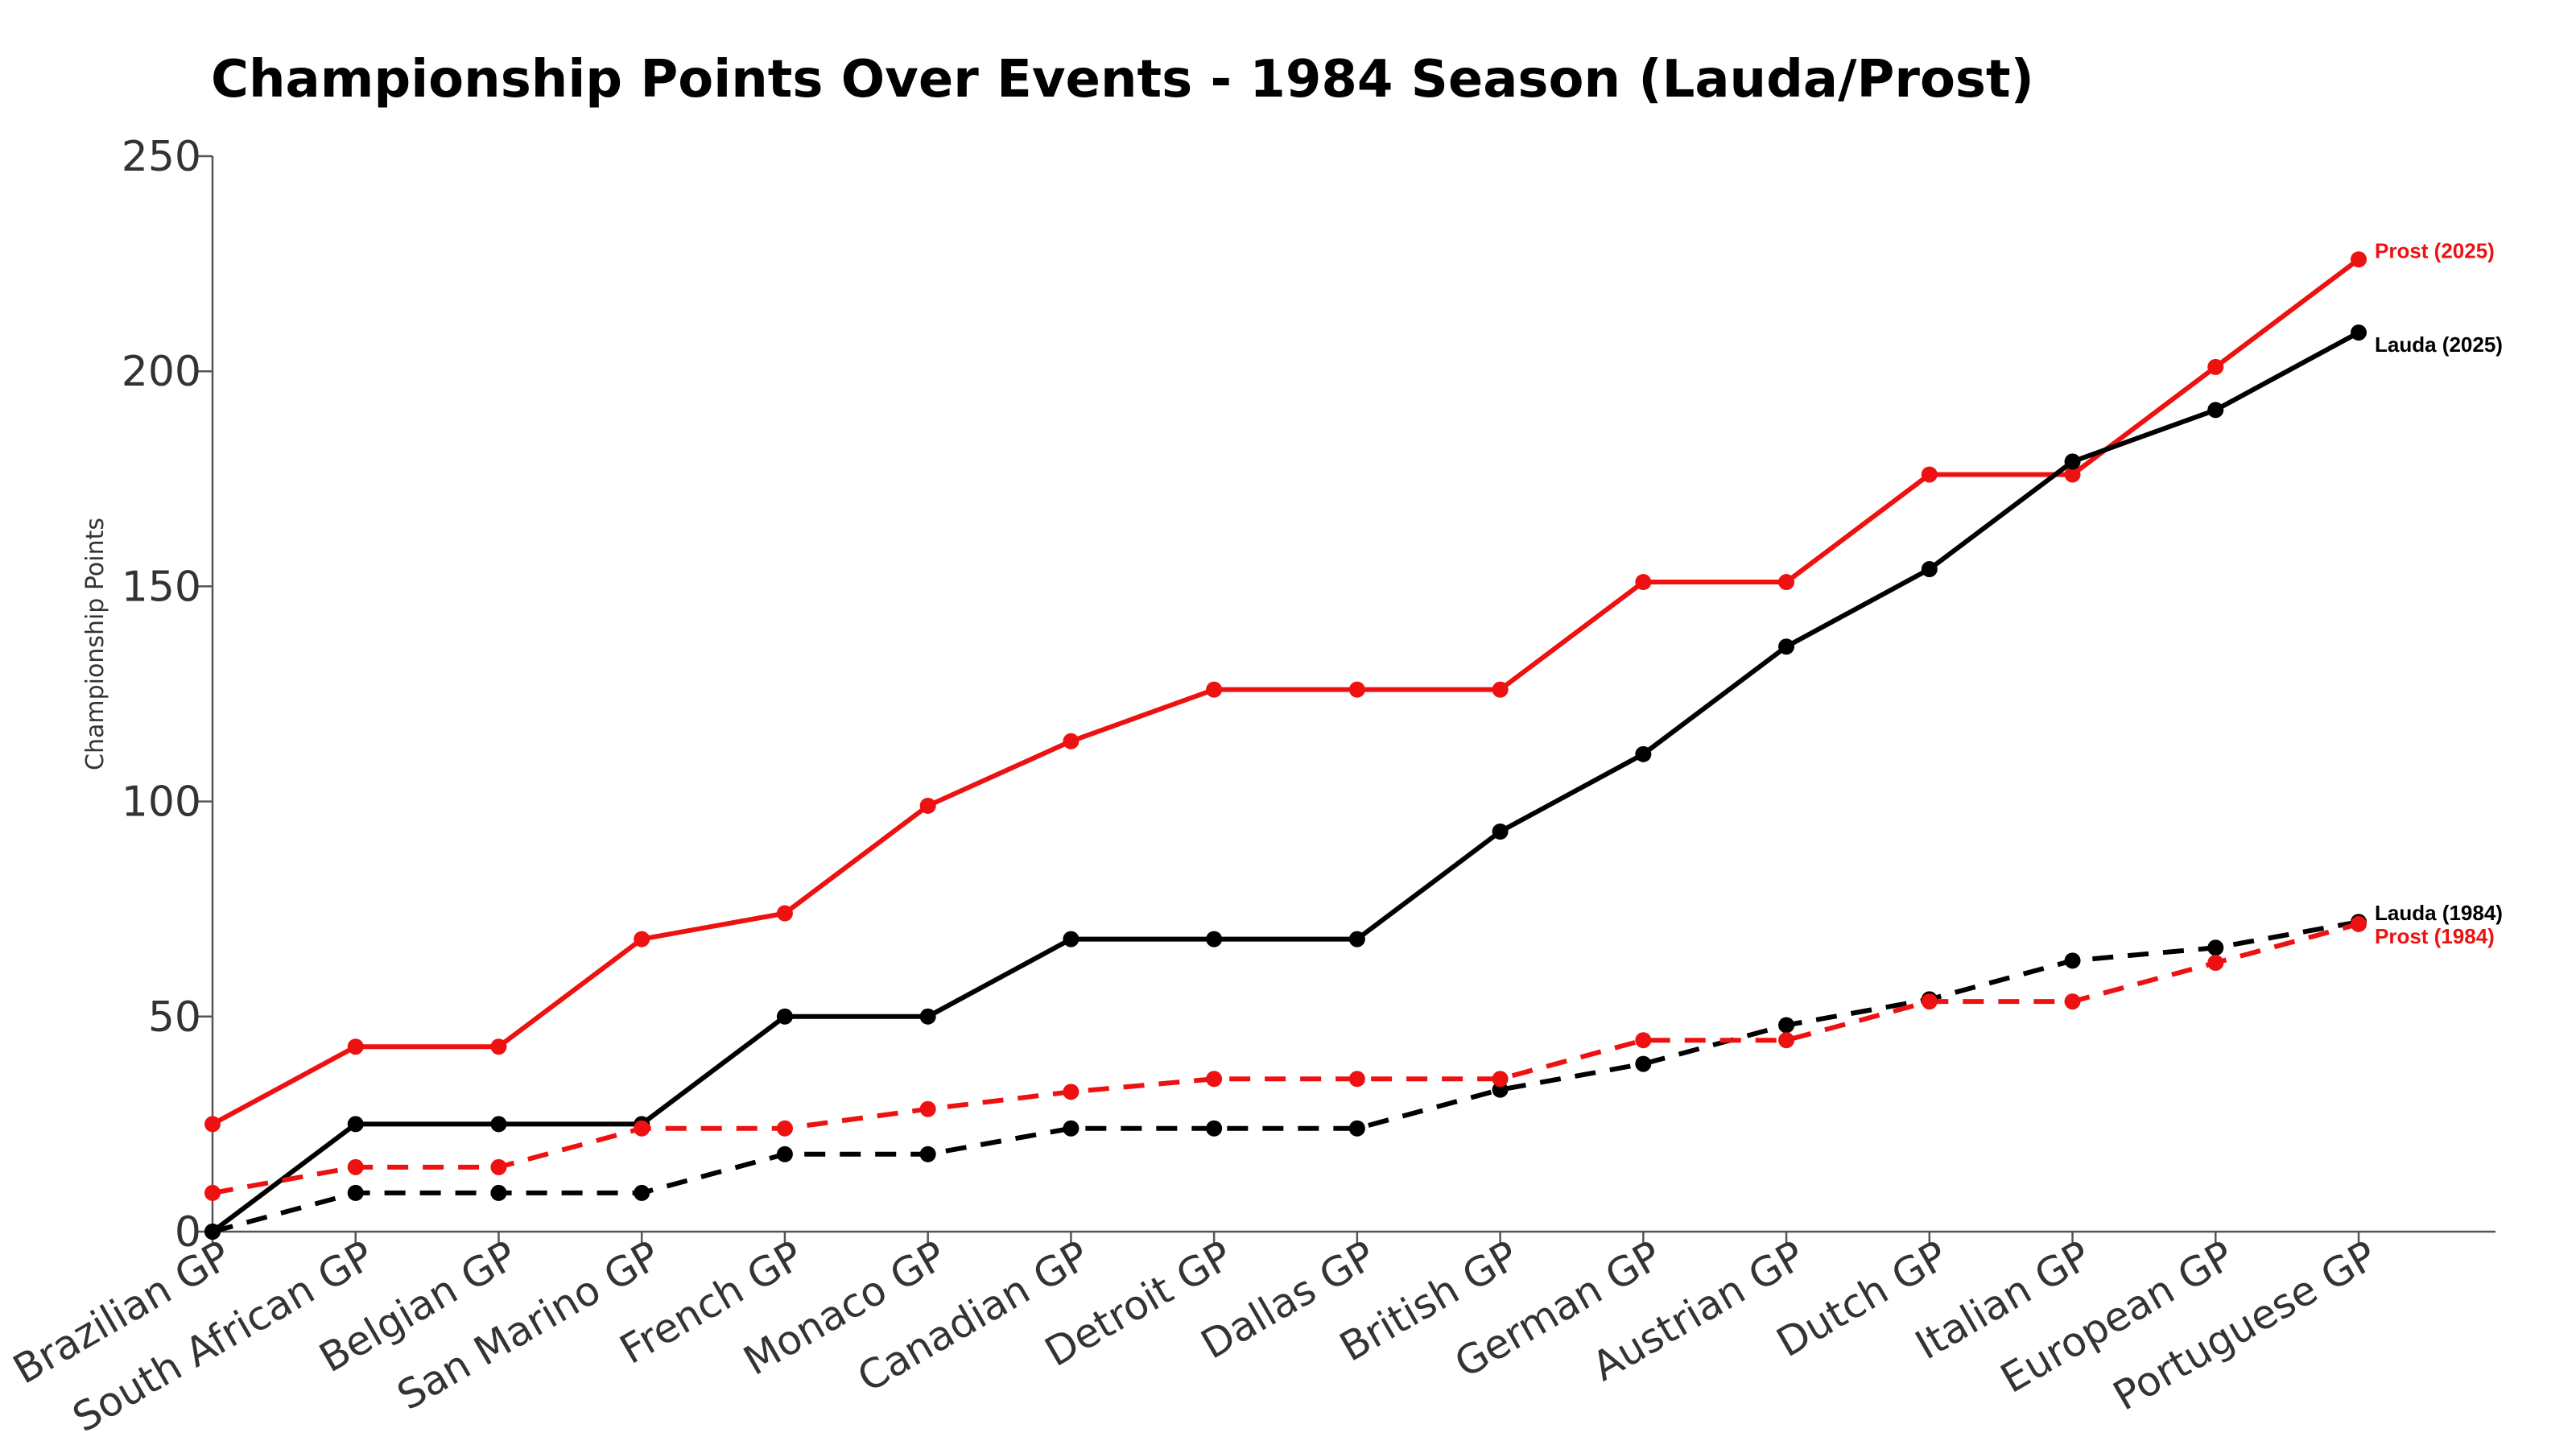 Image resolution: width=2576 pixels, height=1449 pixels. Describe the element at coordinates (2435, 250) in the screenshot. I see `series-end-label: Prost (2025)` at that location.